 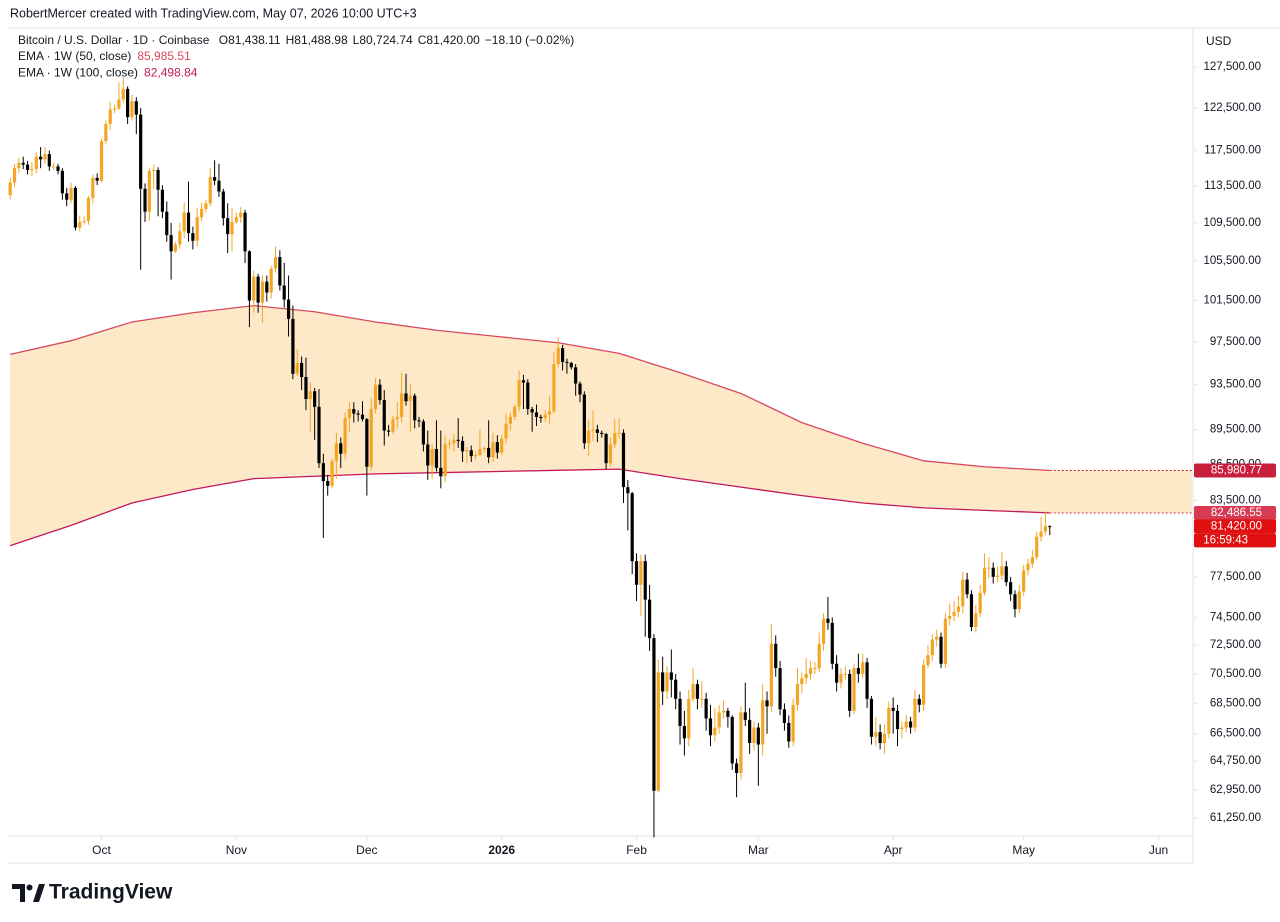 I want to click on logo-dot, so click(x=29, y=887).